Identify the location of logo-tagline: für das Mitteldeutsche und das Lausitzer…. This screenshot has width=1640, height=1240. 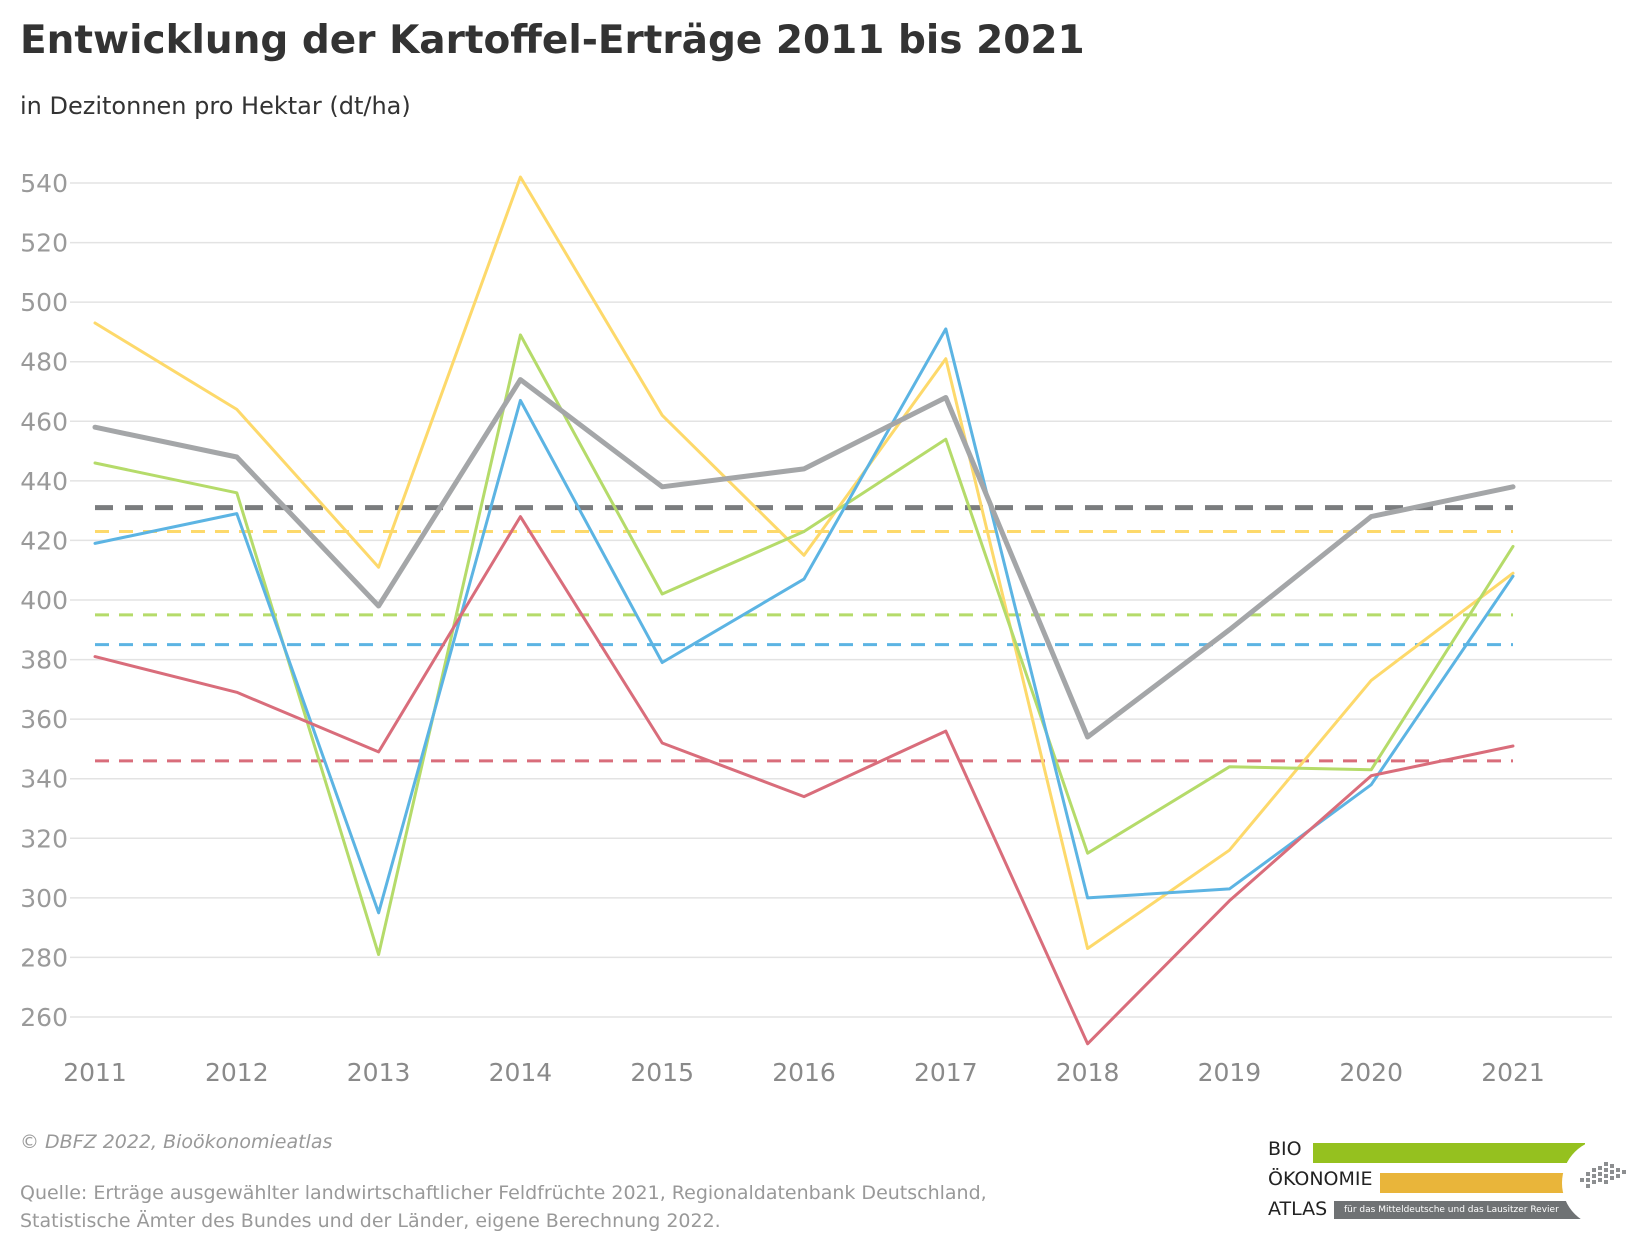
(1451, 1210).